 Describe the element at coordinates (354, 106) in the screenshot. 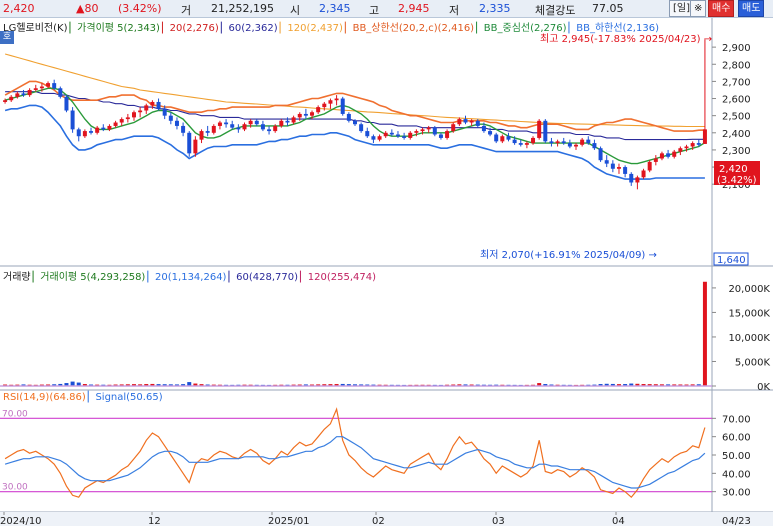

I see `bb-upper-line` at that location.